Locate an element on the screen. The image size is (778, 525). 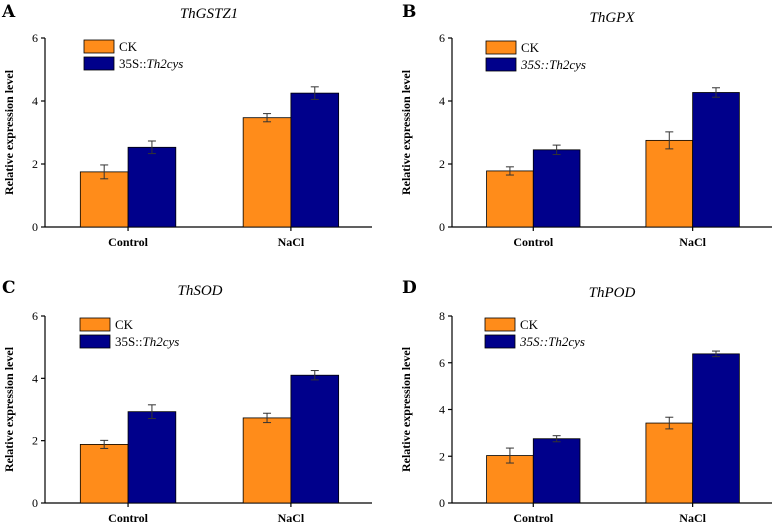
panel-letter: C is located at coordinates (9, 288).